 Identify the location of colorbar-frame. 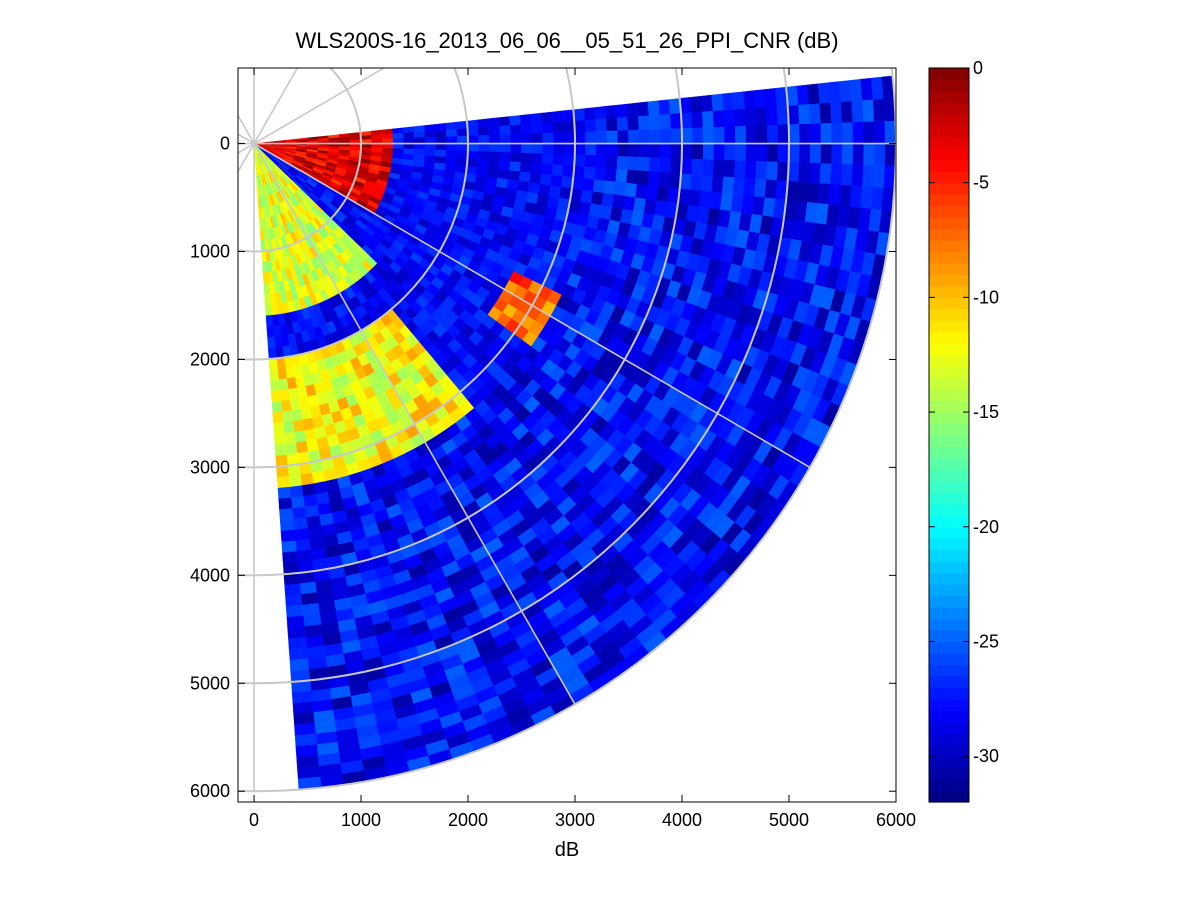
(949, 435).